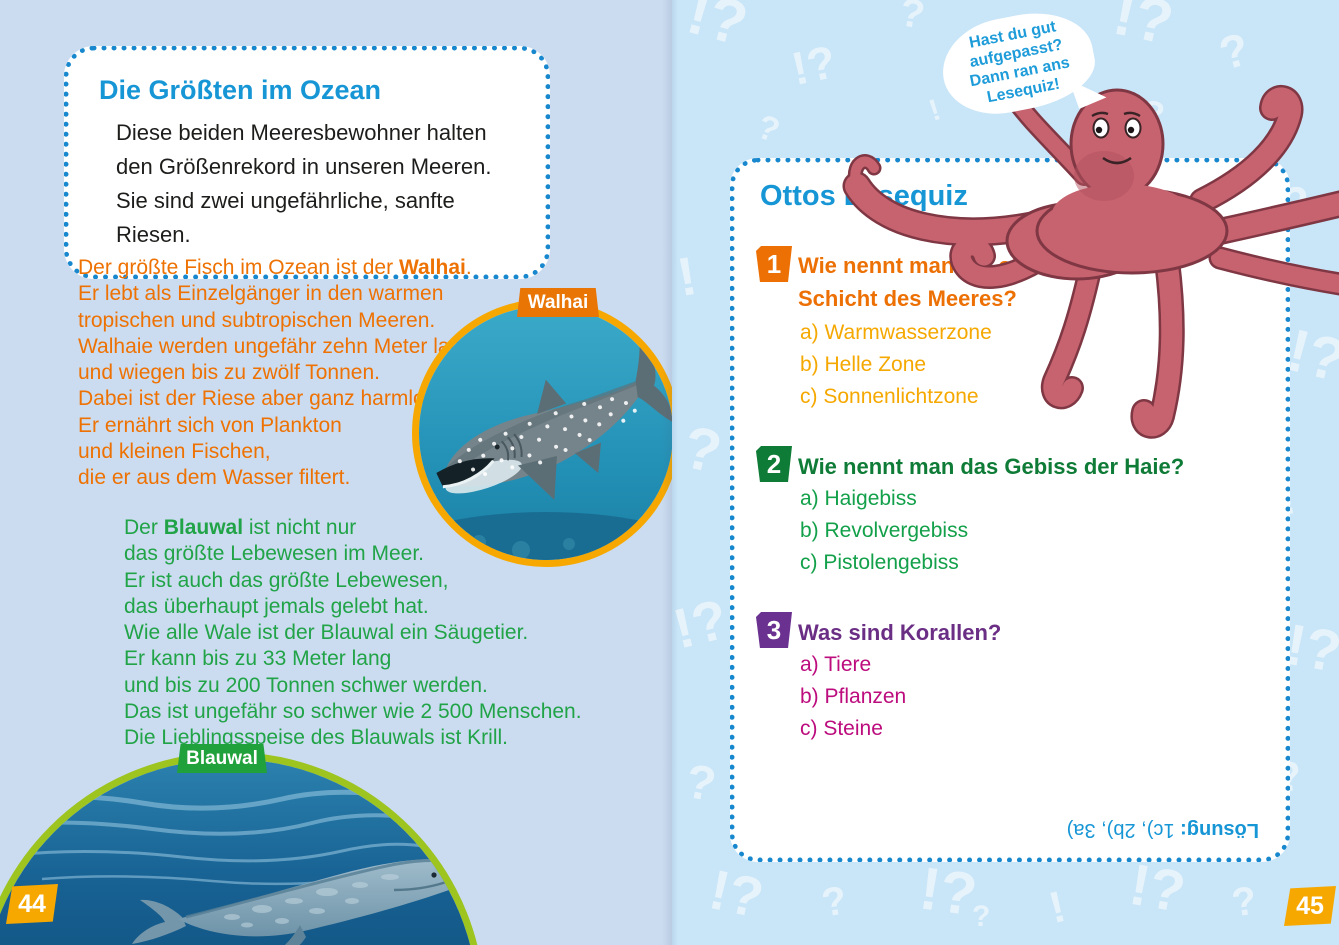  Describe the element at coordinates (32, 904) in the screenshot. I see `page-number-left: 44` at that location.